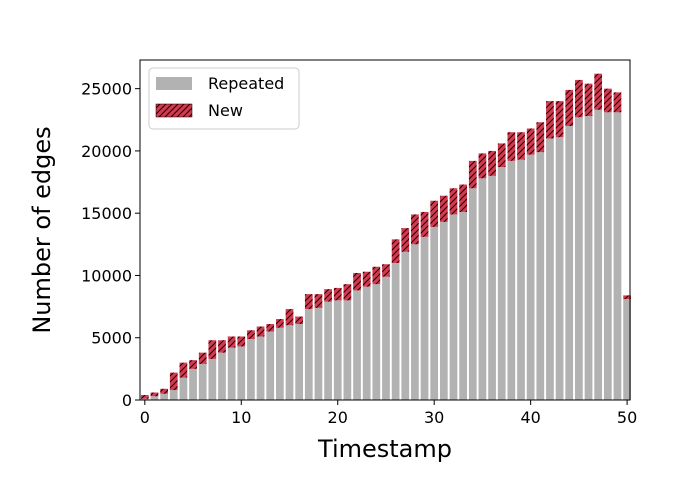 The image size is (700, 500). What do you see at coordinates (338, 417) in the screenshot?
I see `x-tick-label: 20` at bounding box center [338, 417].